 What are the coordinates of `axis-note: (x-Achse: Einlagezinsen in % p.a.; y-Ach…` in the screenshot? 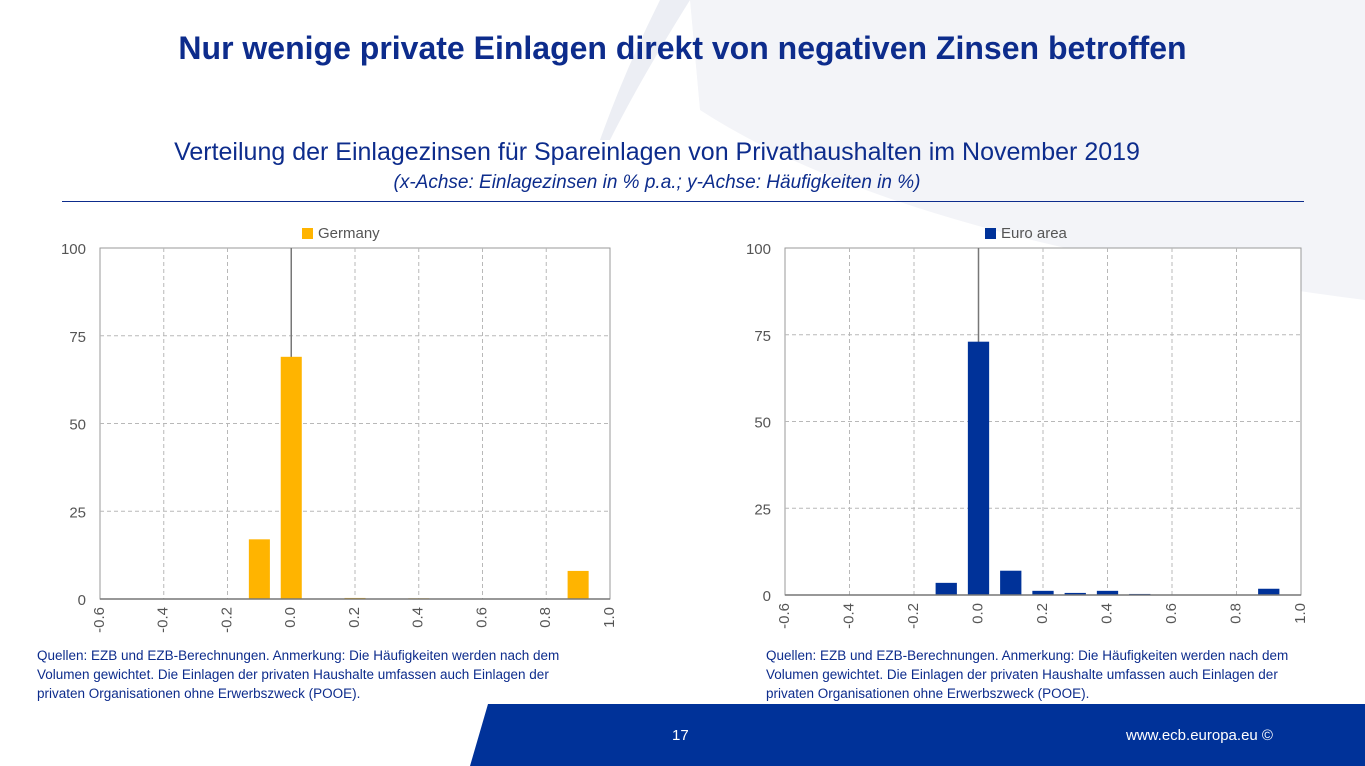 It's located at (657, 182).